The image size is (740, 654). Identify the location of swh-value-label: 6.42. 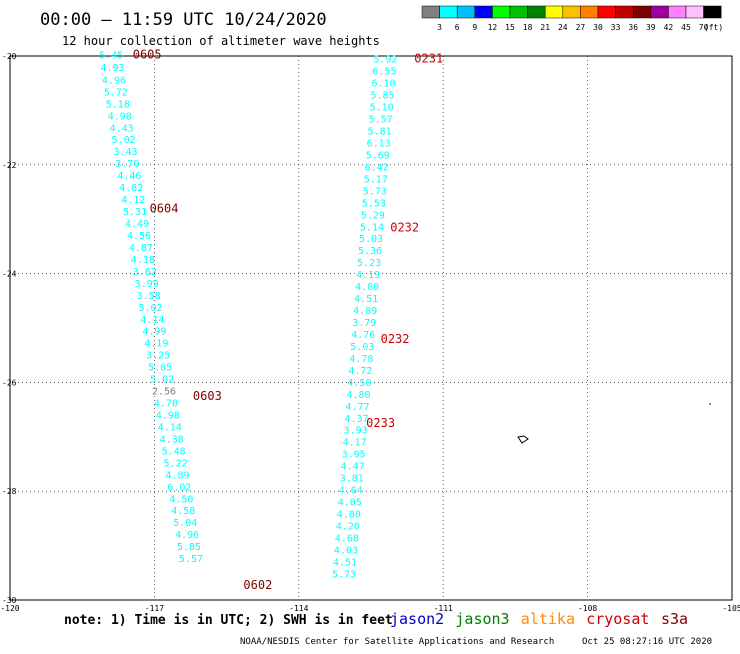
(377, 167).